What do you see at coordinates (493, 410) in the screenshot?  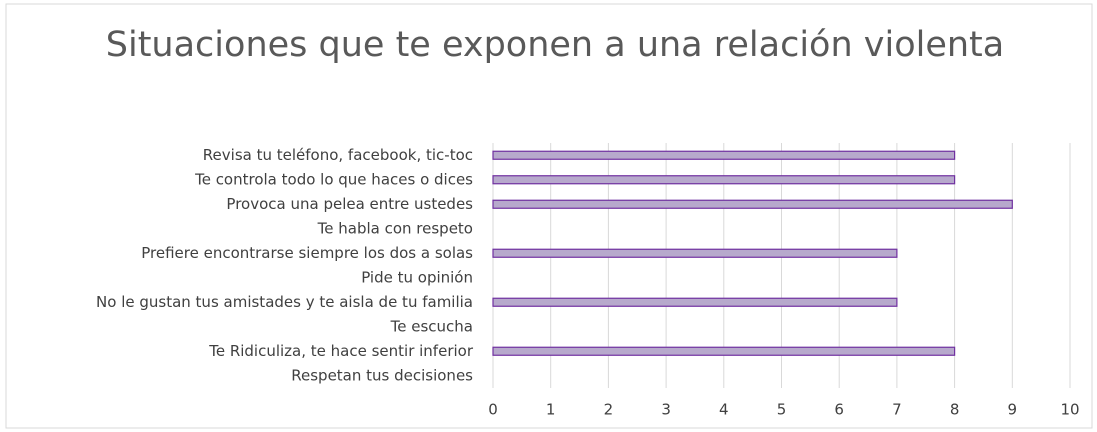 I see `x-tick-label: 0` at bounding box center [493, 410].